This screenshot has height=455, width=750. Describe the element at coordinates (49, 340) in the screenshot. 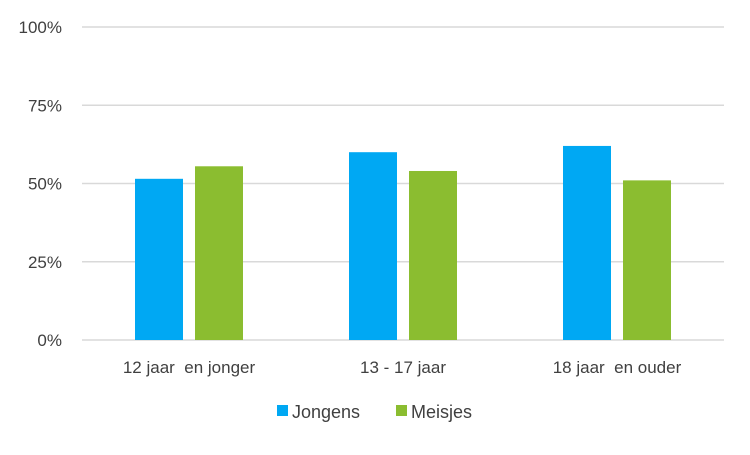

I see `y-tick-label: 0%` at that location.